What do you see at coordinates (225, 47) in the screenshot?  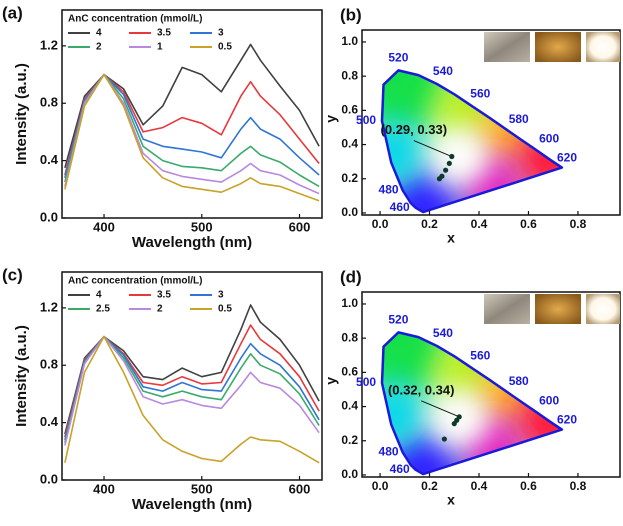 I see `legend-label: 0.5` at bounding box center [225, 47].